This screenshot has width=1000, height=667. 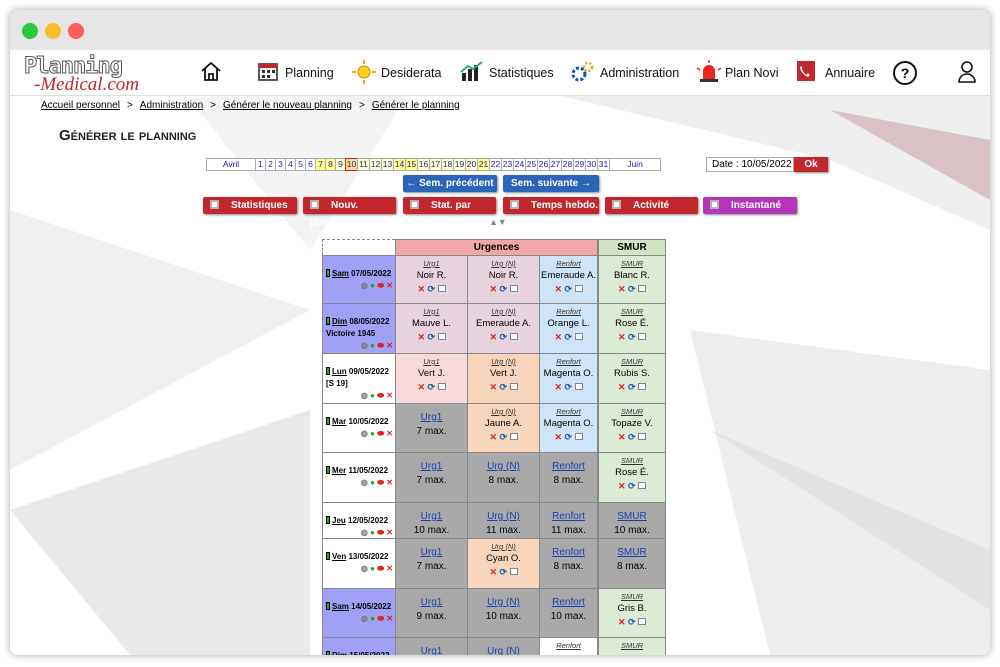 I want to click on day-name: Mer, so click(x=339, y=470).